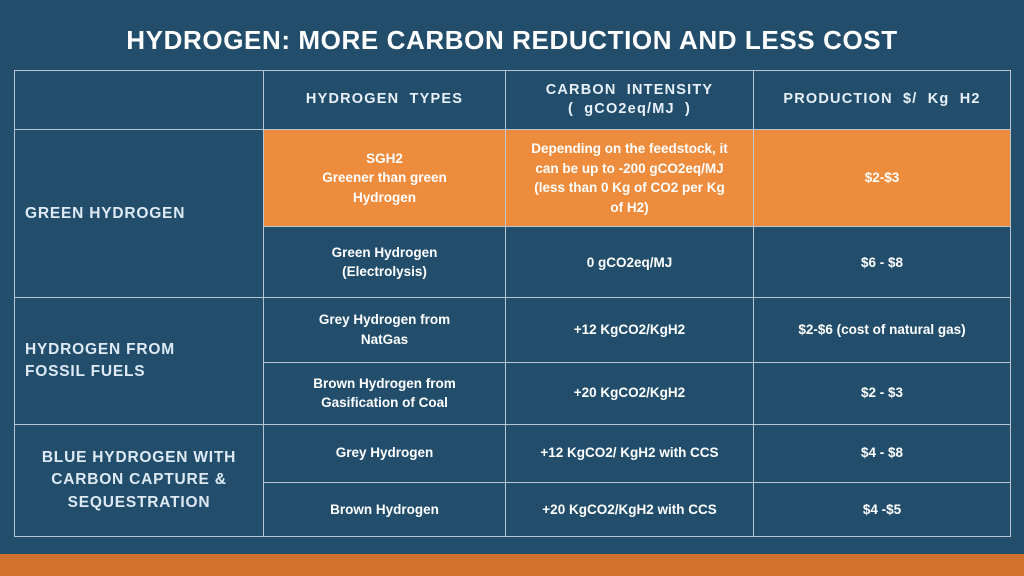 This screenshot has width=1024, height=576. I want to click on cell-cost-brown-ccs: $4 -$5, so click(882, 509).